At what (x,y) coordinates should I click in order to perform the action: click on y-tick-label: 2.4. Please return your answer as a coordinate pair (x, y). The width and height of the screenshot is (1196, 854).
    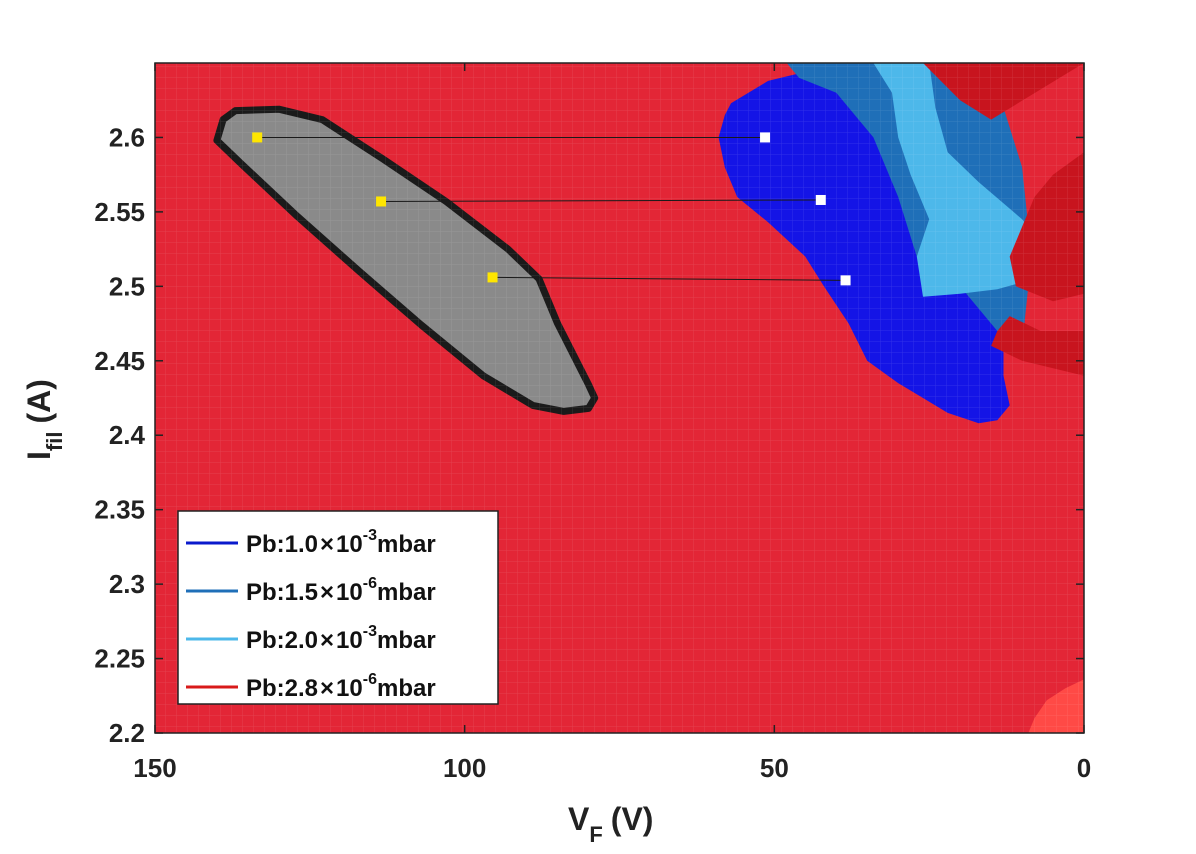
    Looking at the image, I should click on (127, 435).